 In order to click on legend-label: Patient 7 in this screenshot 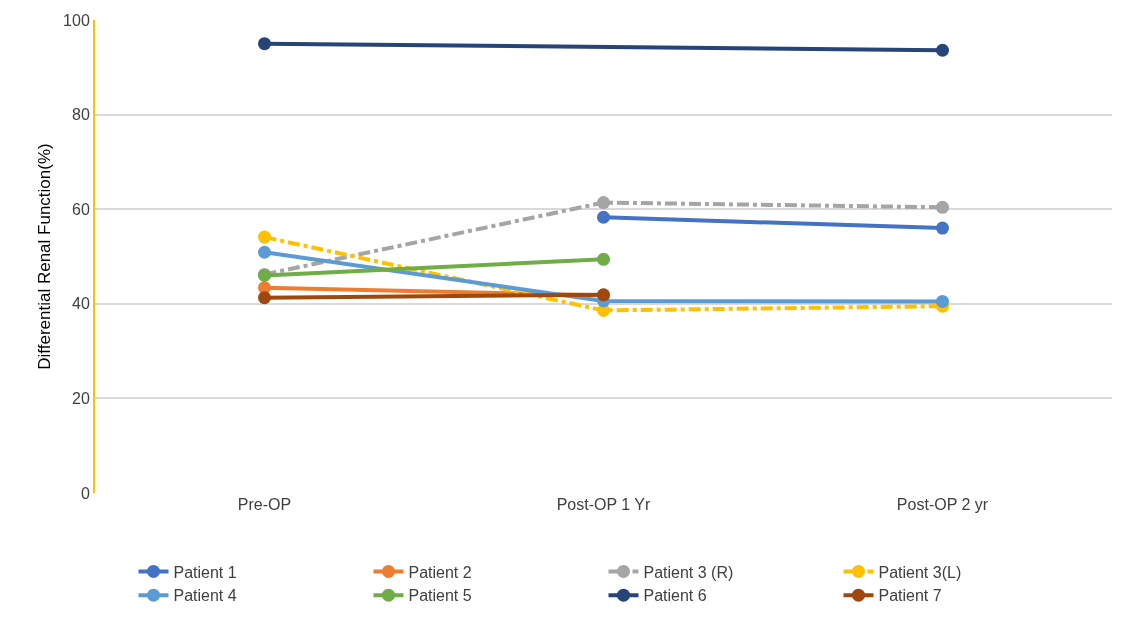, I will do `click(910, 596)`.